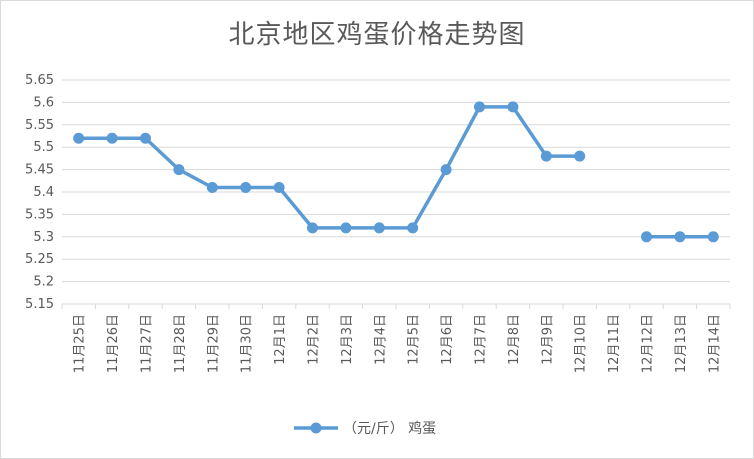  I want to click on x-tick-label: 12月4日, so click(380, 339).